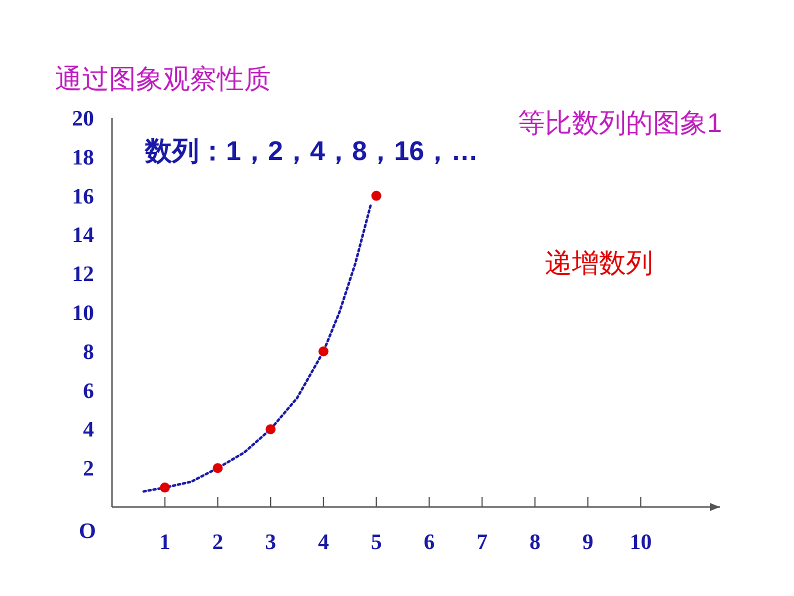 This screenshot has height=596, width=794. What do you see at coordinates (83, 235) in the screenshot?
I see `y-tick-label: 14` at bounding box center [83, 235].